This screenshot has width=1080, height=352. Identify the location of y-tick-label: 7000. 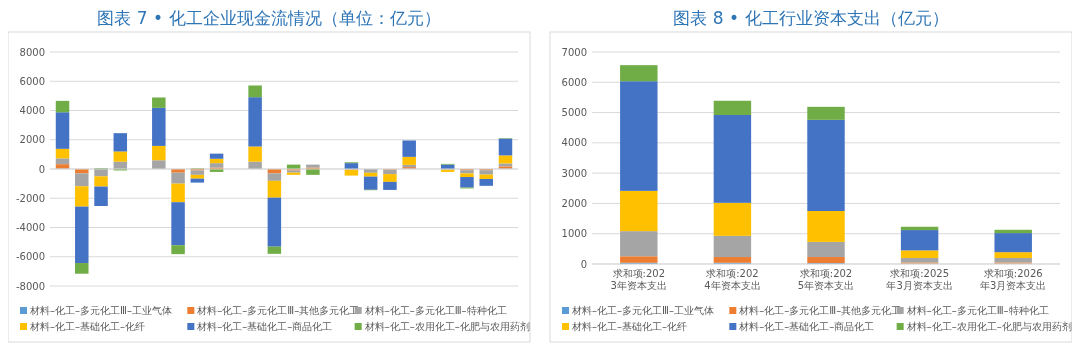
(574, 52).